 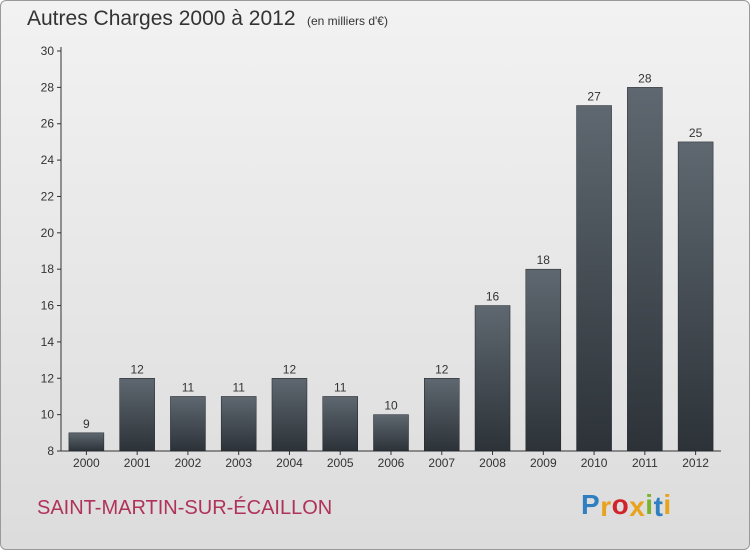 I want to click on bar-value-label: 9, so click(x=86, y=424).